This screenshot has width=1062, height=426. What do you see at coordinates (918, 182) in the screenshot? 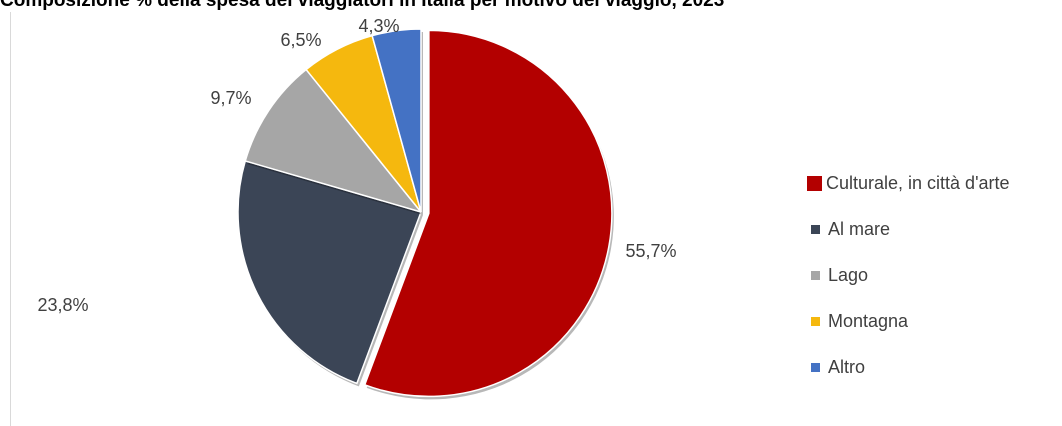
I see `legend-label: Culturale, in città d'arte` at bounding box center [918, 182].